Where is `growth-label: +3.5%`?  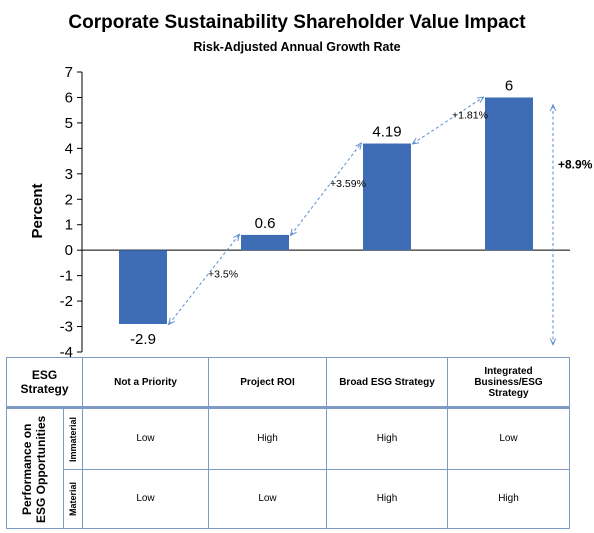 growth-label: +3.5% is located at coordinates (223, 274).